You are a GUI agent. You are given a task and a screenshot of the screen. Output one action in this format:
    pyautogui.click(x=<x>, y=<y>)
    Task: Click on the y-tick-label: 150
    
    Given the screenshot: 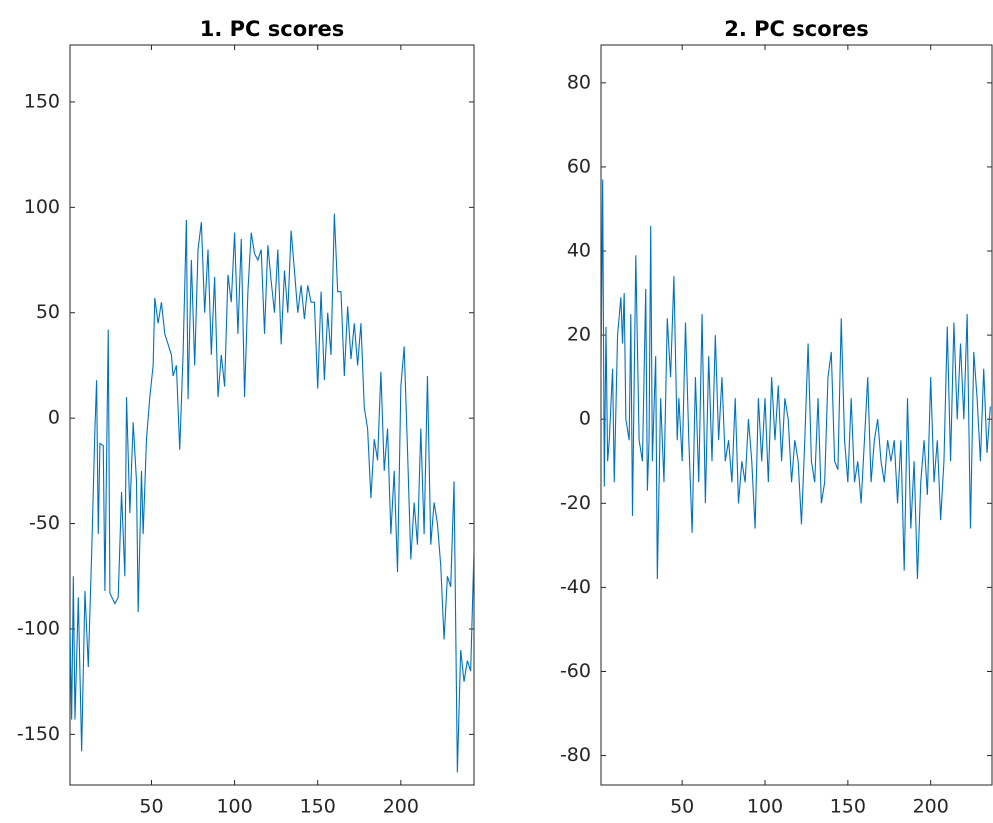 What is the action you would take?
    pyautogui.click(x=42, y=101)
    